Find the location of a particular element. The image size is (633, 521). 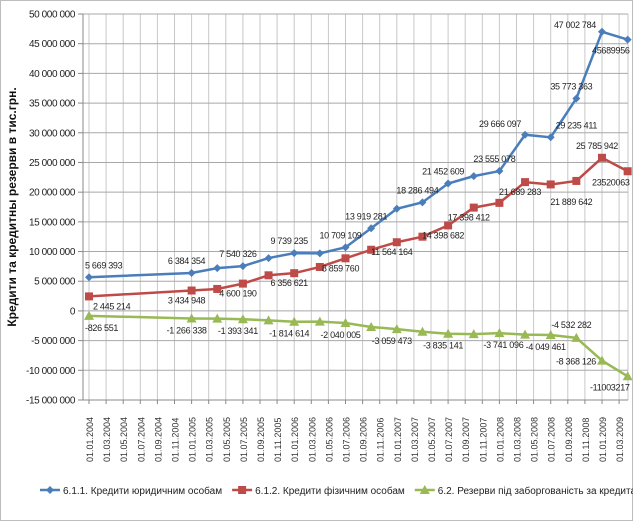

data-label: -826 551 is located at coordinates (101, 328).